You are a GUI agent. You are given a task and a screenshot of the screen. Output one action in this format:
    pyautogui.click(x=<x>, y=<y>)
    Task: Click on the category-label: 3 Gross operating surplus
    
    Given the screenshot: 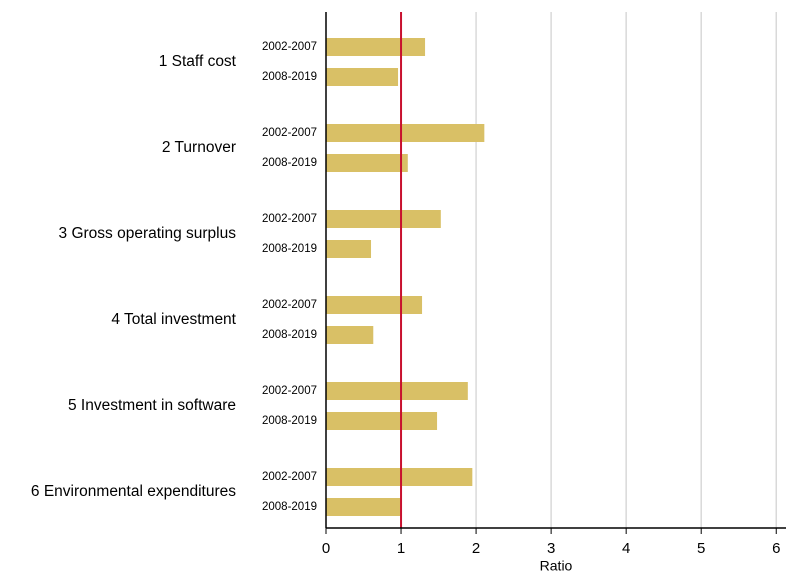 What is the action you would take?
    pyautogui.click(x=148, y=233)
    